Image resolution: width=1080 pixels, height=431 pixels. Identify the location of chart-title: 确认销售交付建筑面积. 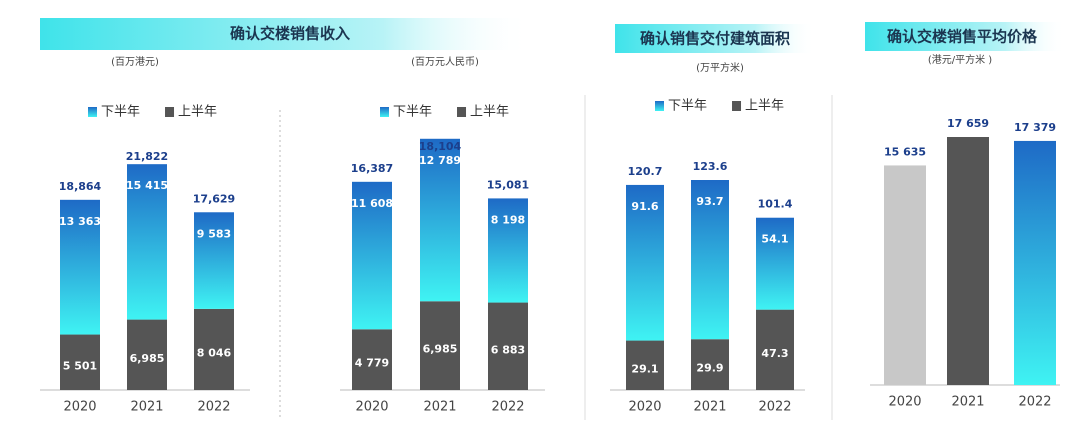
(715, 39).